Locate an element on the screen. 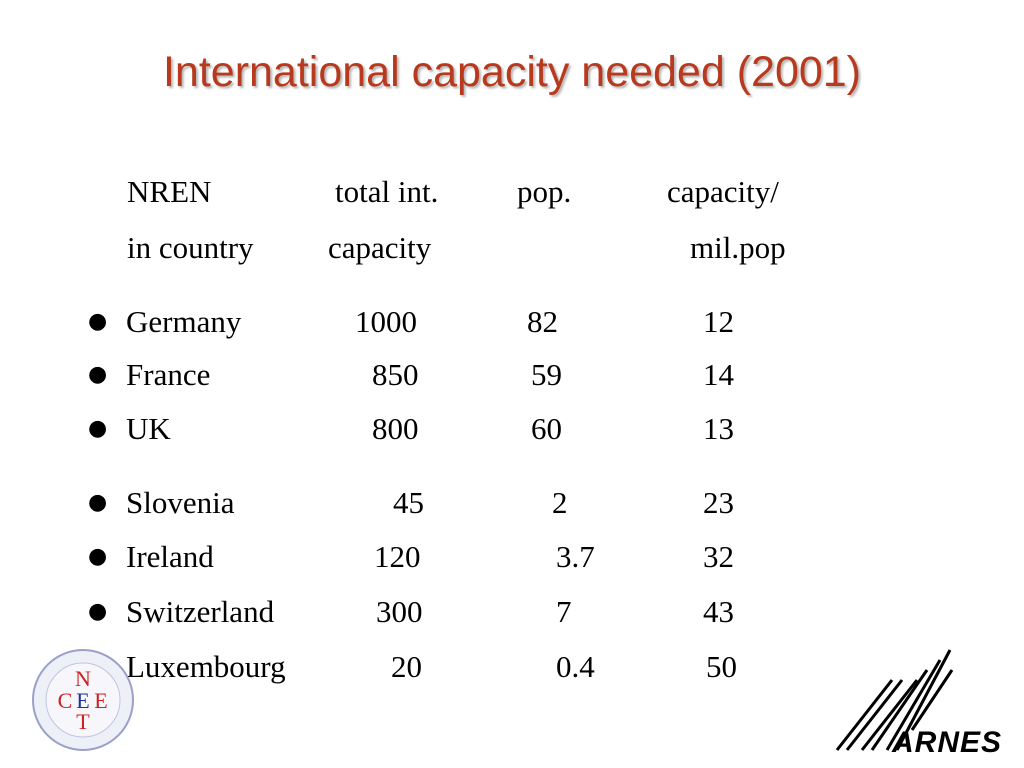 The image size is (1024, 768). header-capacity: capacity is located at coordinates (380, 247).